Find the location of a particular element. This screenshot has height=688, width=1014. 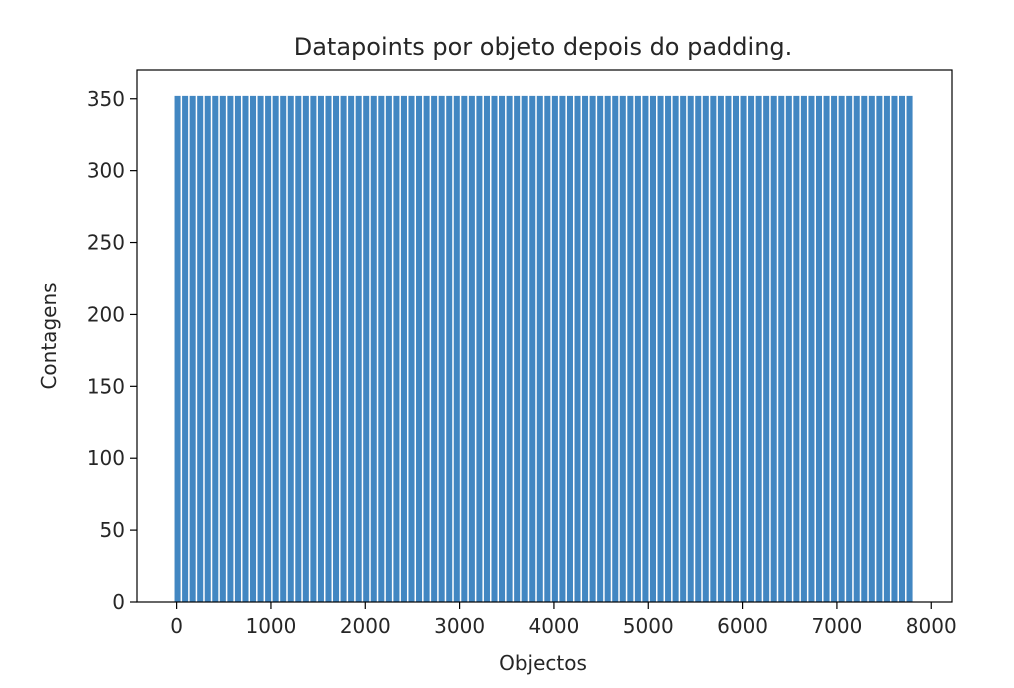

chart-title: Datapoints por objeto depois do padding. is located at coordinates (543, 47).